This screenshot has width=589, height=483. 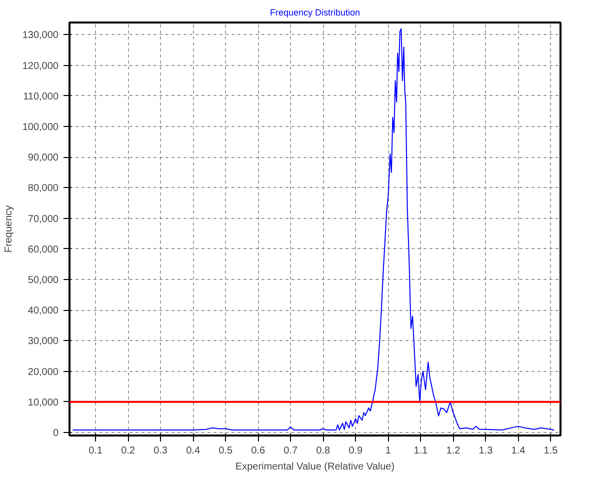 What do you see at coordinates (161, 451) in the screenshot?
I see `x-tick-label: 0.3` at bounding box center [161, 451].